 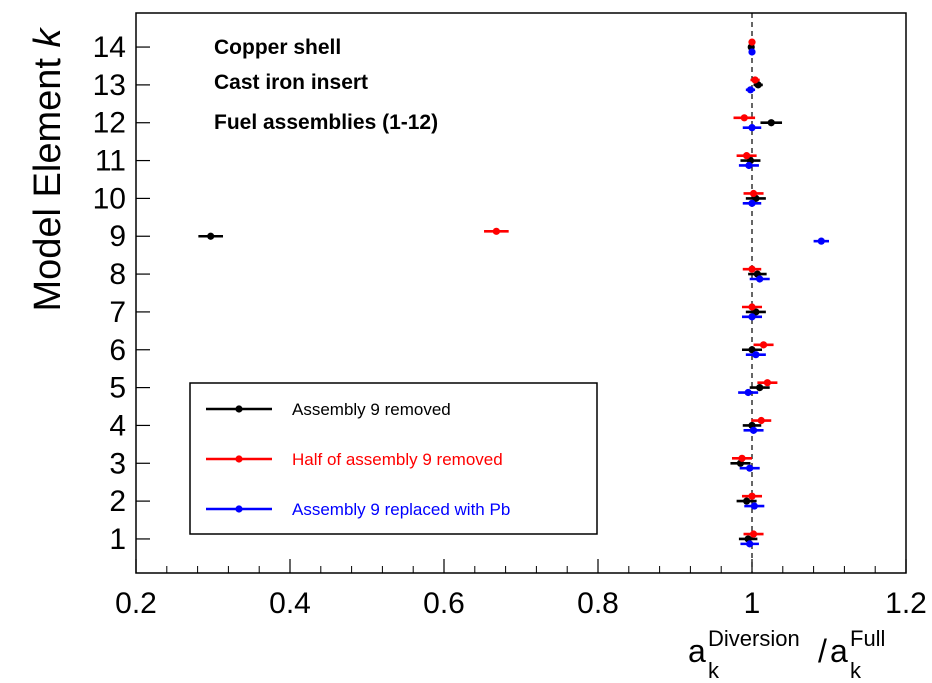 What do you see at coordinates (401, 509) in the screenshot?
I see `legend-label: Assembly 9 replaced with Pb` at bounding box center [401, 509].